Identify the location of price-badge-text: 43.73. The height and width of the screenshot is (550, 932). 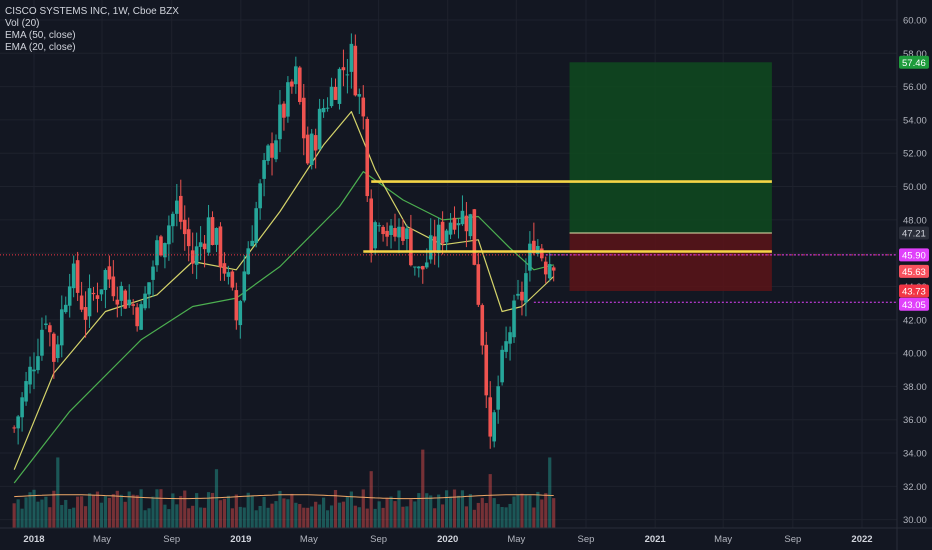
(914, 291).